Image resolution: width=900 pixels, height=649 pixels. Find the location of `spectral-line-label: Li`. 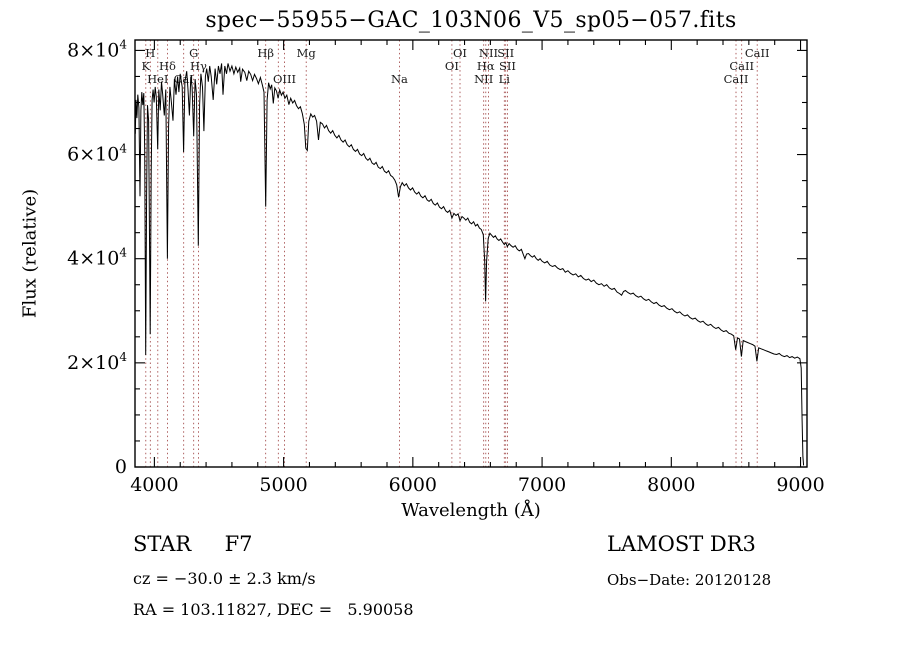

spectral-line-label: Li is located at coordinates (505, 79).